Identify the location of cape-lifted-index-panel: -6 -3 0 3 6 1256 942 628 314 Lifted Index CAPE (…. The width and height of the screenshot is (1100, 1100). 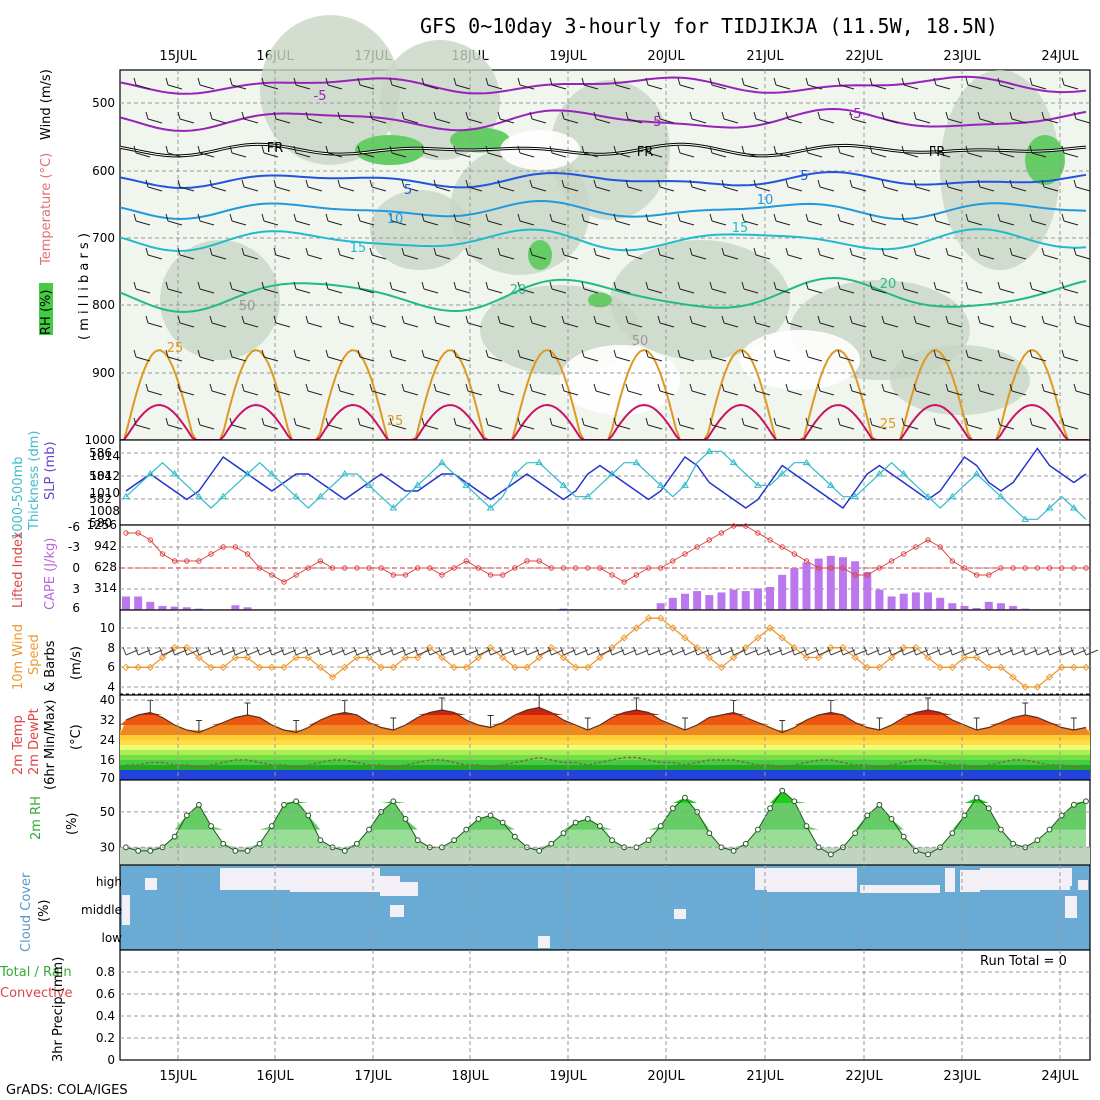
(551, 566).